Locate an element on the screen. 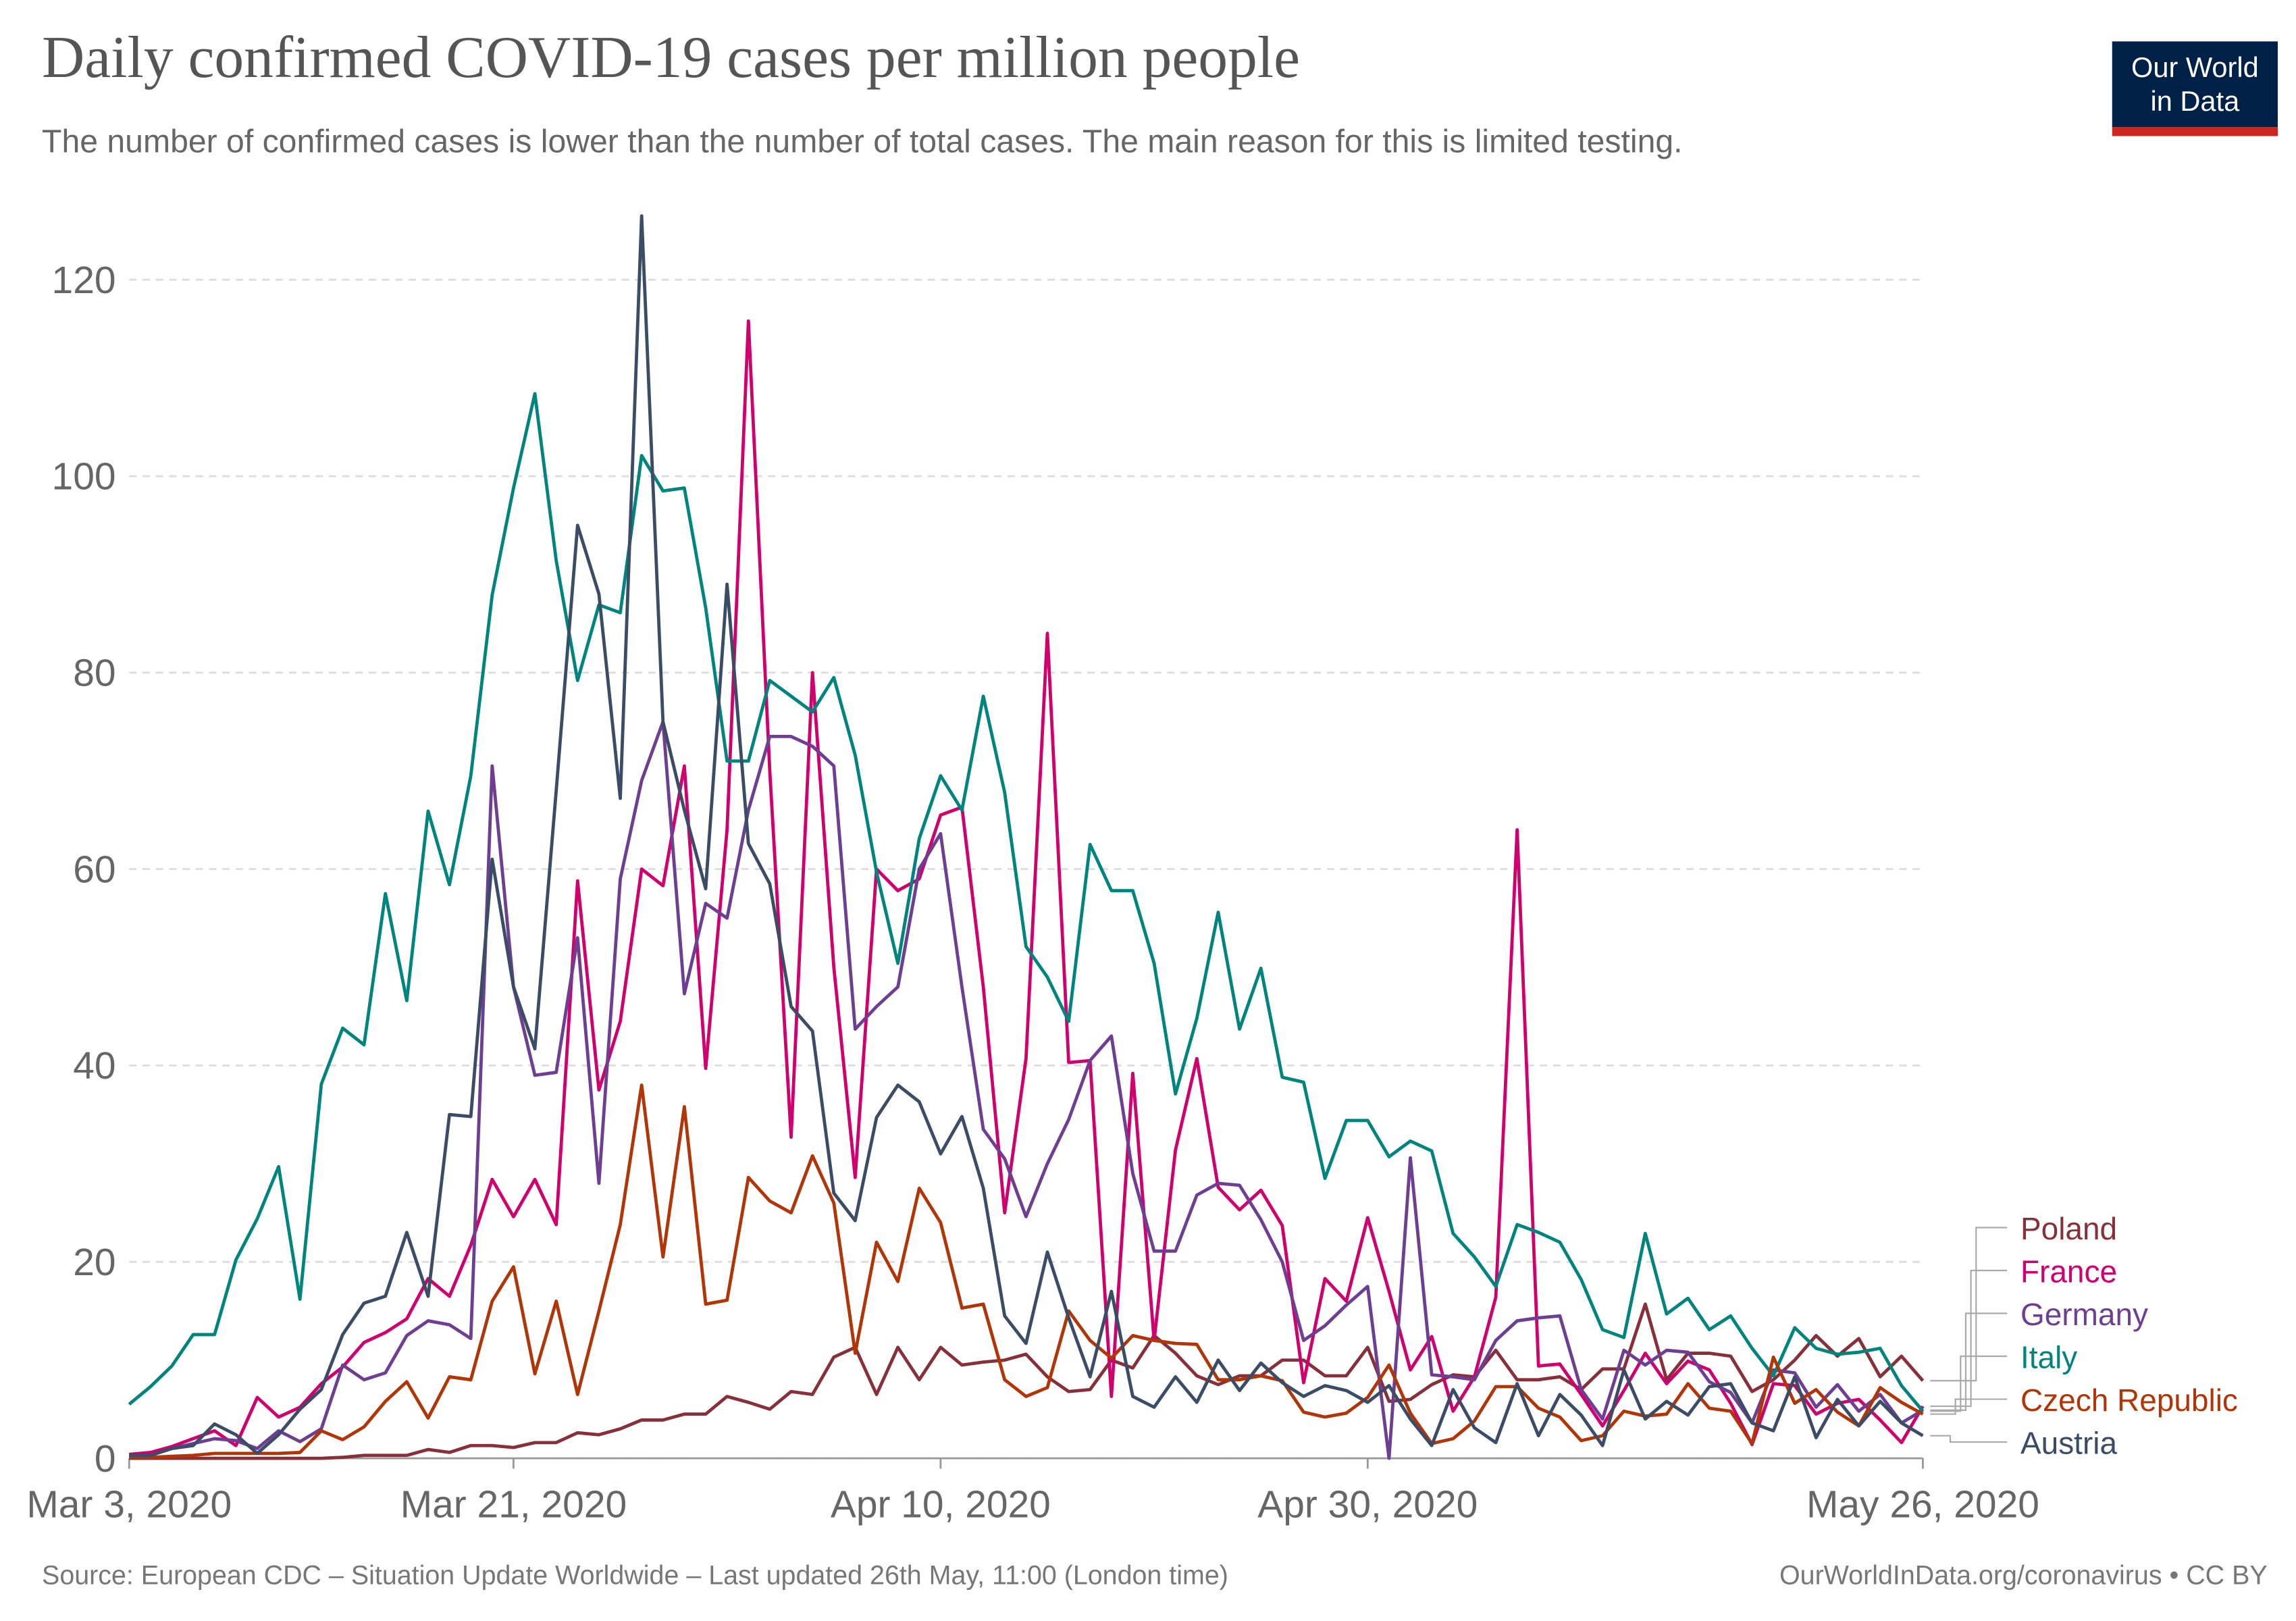 Image resolution: width=2296 pixels, height=1621 pixels. y-tick-label: 20 is located at coordinates (94, 1262).